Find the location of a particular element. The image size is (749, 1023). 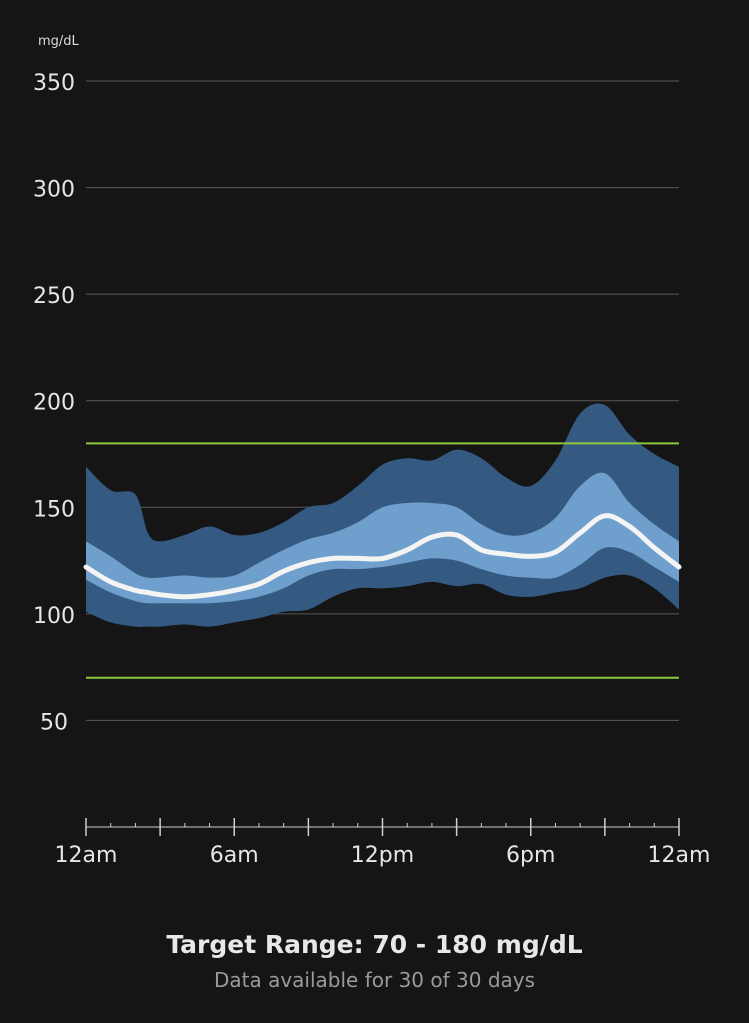

y-tick-label: 300 is located at coordinates (54, 190).